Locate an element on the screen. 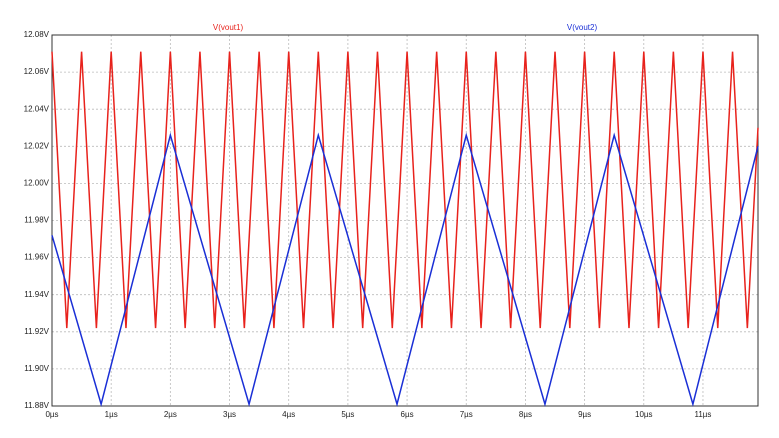 The height and width of the screenshot is (438, 779). y-tick-label: 11.98V is located at coordinates (36, 220).